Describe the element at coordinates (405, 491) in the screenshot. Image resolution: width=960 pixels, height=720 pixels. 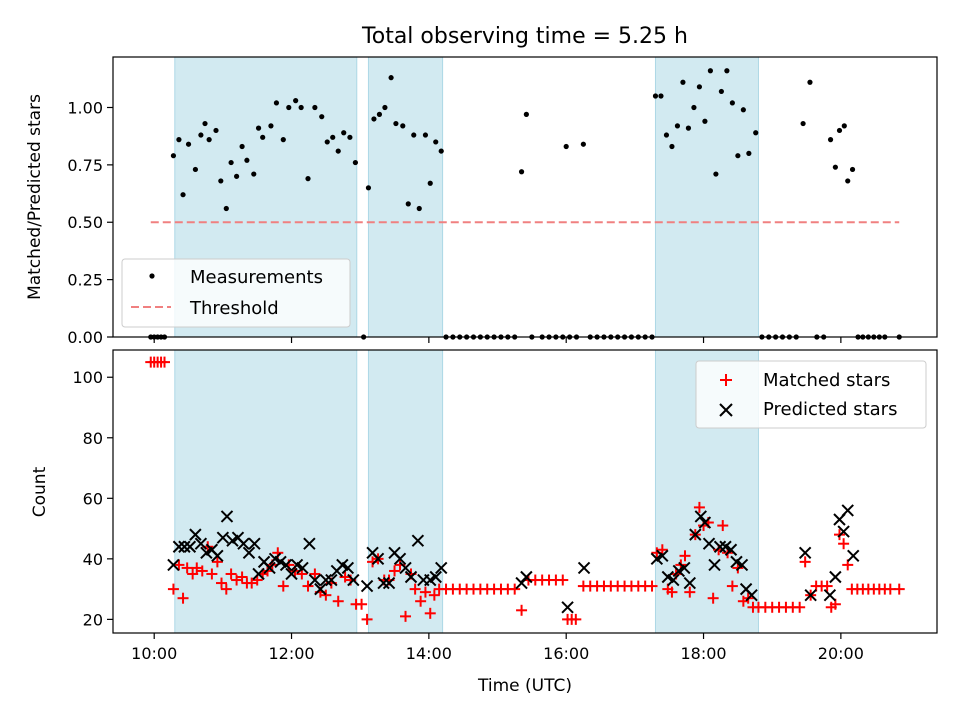
I see `shaded-interval` at that location.